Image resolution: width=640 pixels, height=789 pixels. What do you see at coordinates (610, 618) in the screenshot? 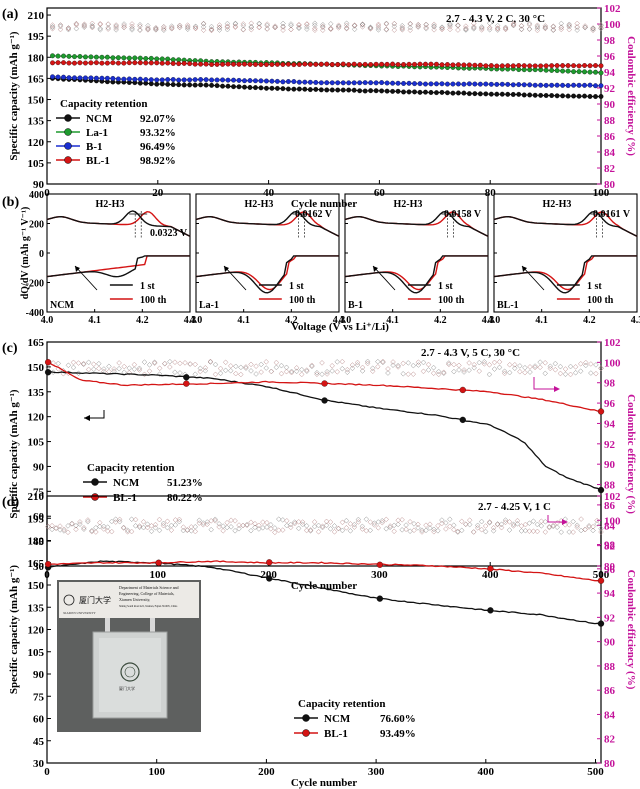
I see `y2-tick-label: 92` at bounding box center [610, 618].